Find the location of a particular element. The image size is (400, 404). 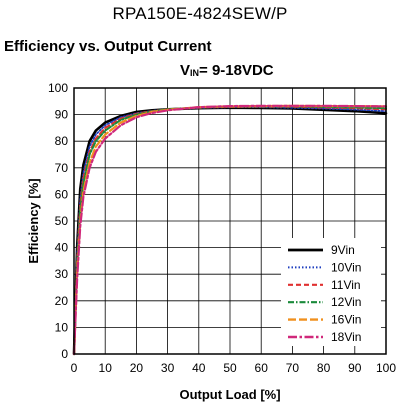

legend-label-12vin: 12Vin is located at coordinates (346, 302).